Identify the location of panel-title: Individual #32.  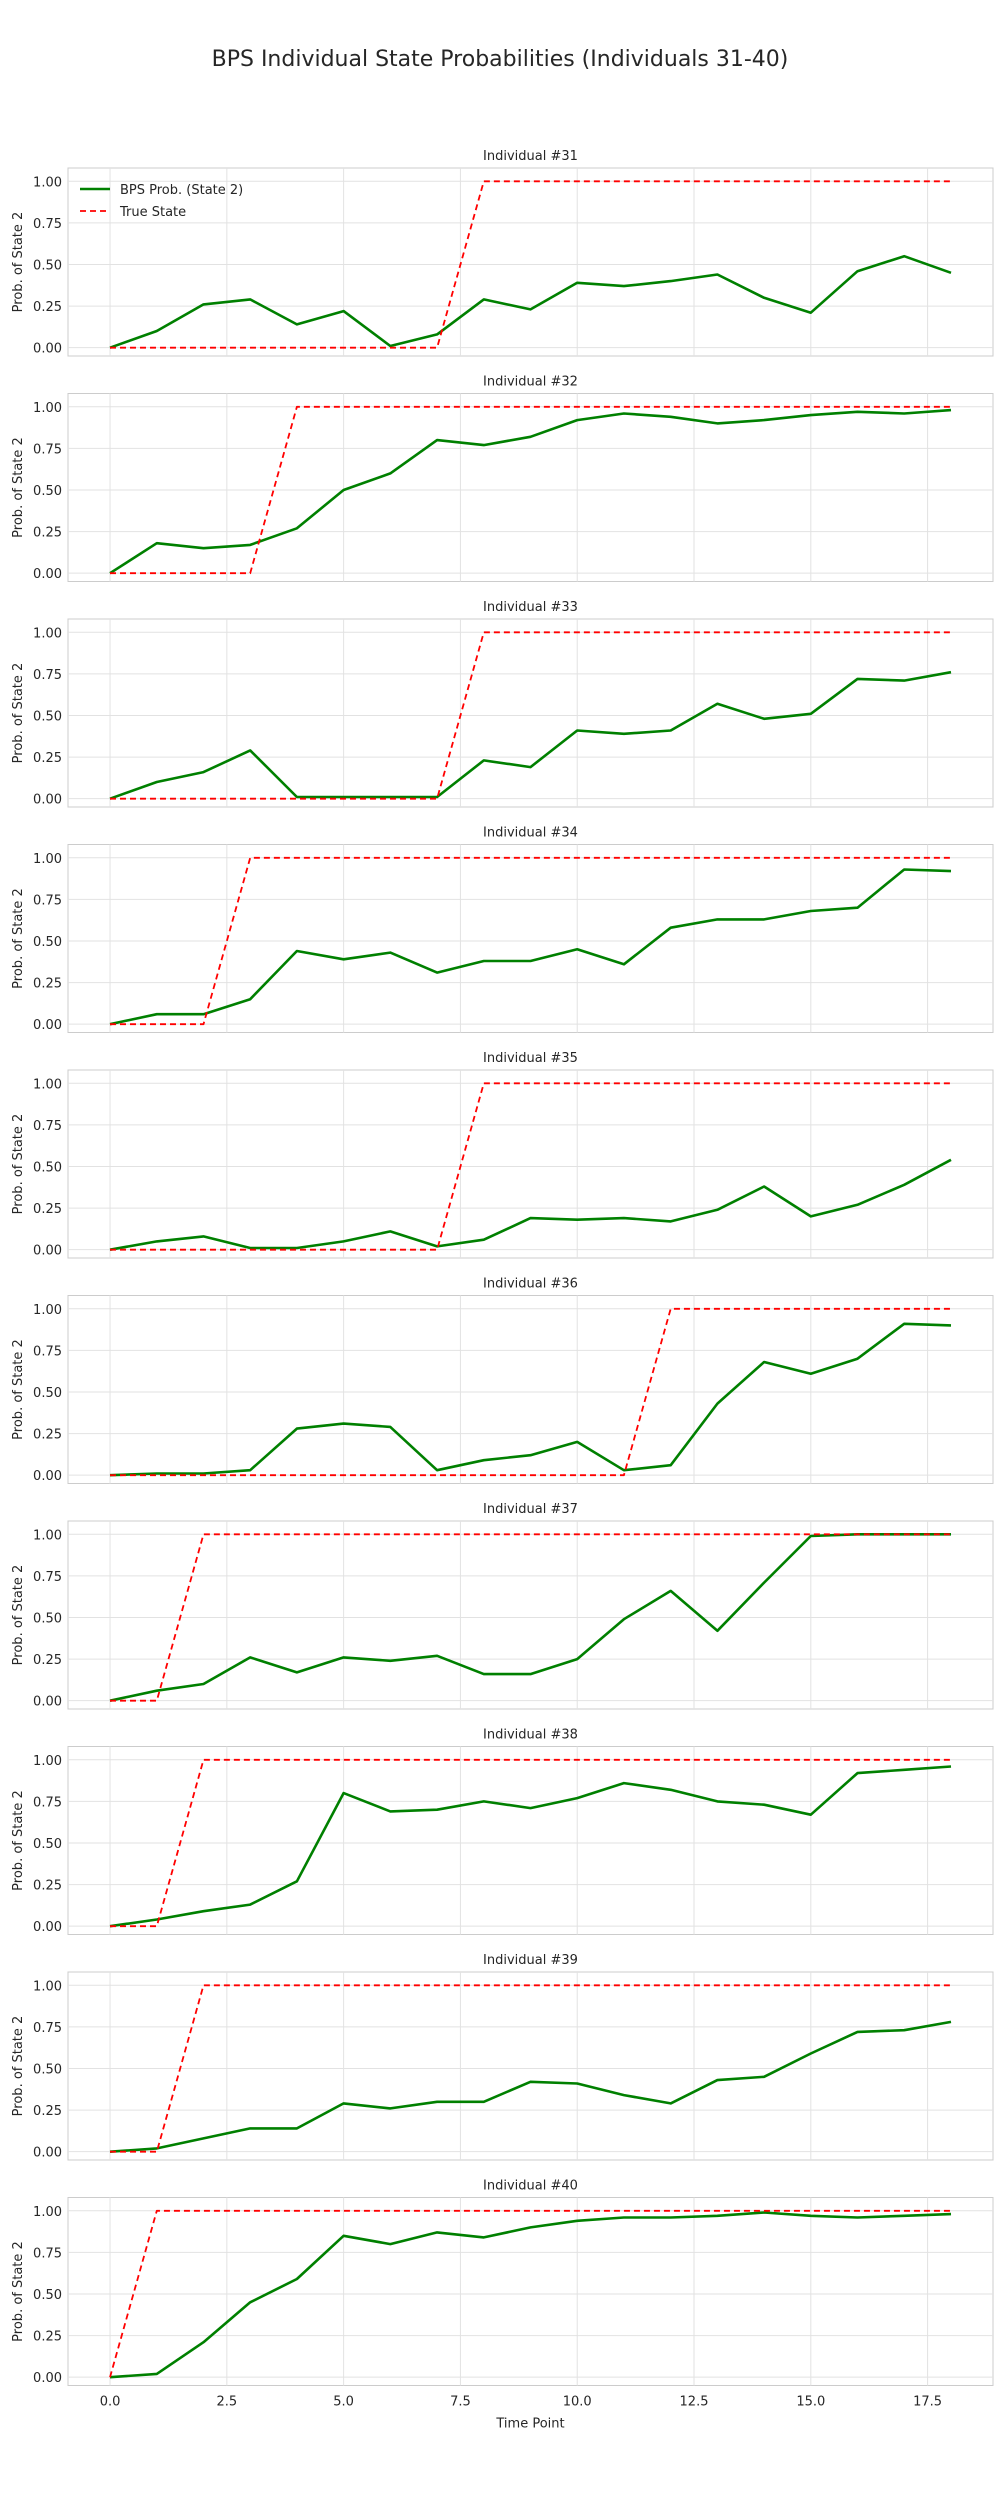
(530, 382).